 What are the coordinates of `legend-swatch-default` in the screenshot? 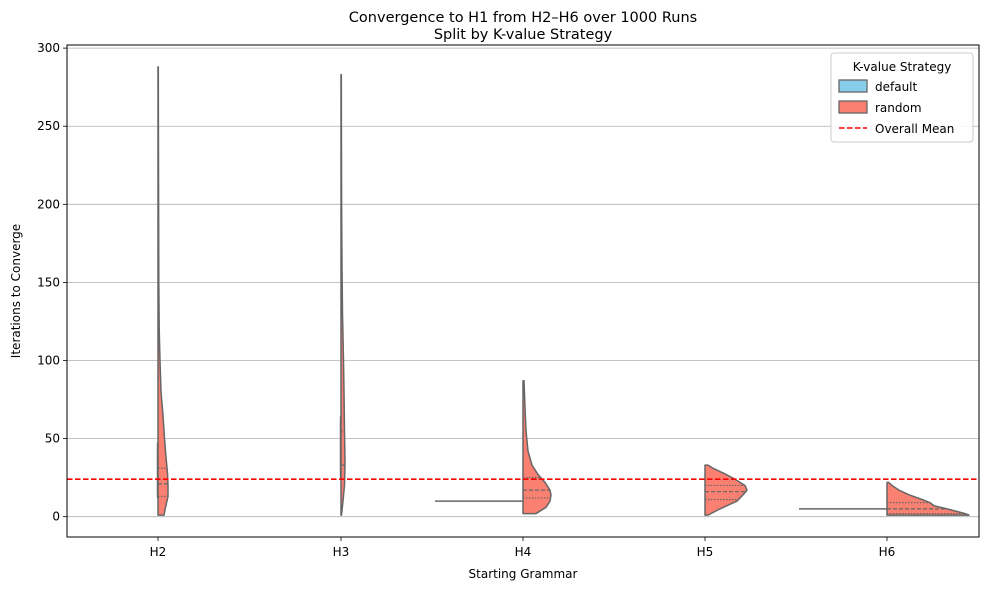 It's located at (853, 86).